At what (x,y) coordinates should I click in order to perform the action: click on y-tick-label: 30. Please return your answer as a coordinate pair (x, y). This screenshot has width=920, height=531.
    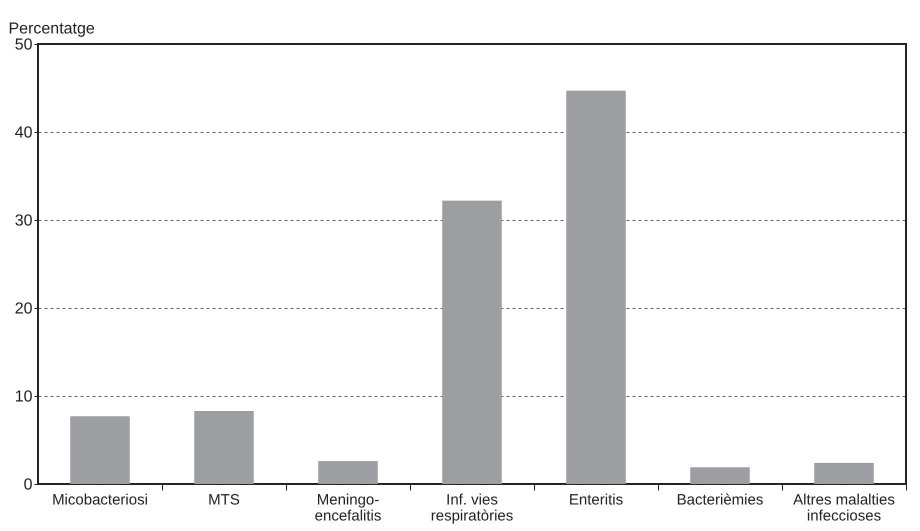
    Looking at the image, I should click on (23, 221).